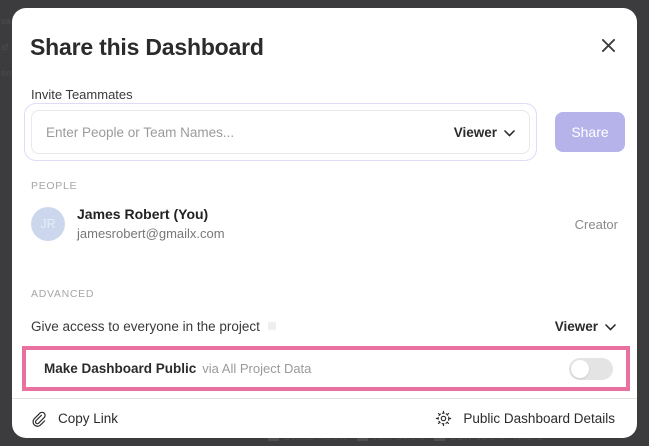 This screenshot has height=446, width=649. What do you see at coordinates (6, 223) in the screenshot?
I see `backdrop-left-text: sa sf en` at bounding box center [6, 223].